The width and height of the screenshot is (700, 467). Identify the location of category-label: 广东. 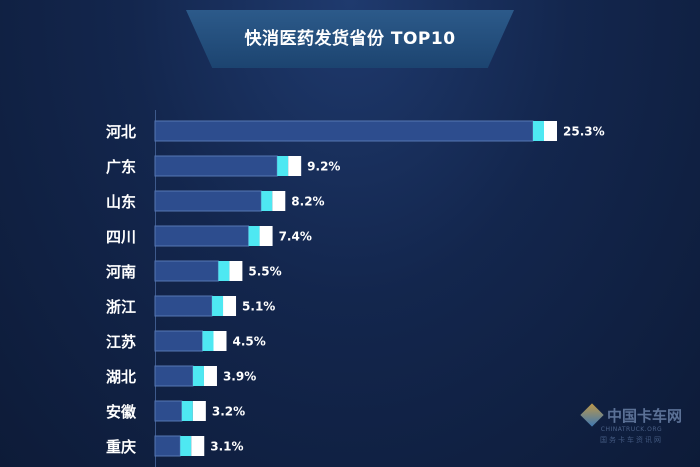
(121, 167).